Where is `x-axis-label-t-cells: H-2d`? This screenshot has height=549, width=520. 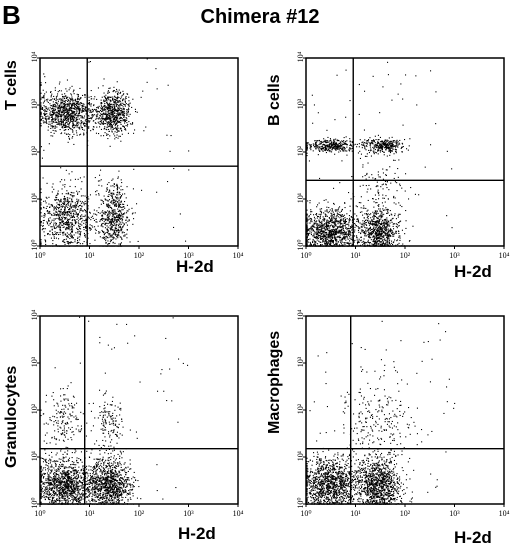
x-axis-label-t-cells: H-2d is located at coordinates (195, 266).